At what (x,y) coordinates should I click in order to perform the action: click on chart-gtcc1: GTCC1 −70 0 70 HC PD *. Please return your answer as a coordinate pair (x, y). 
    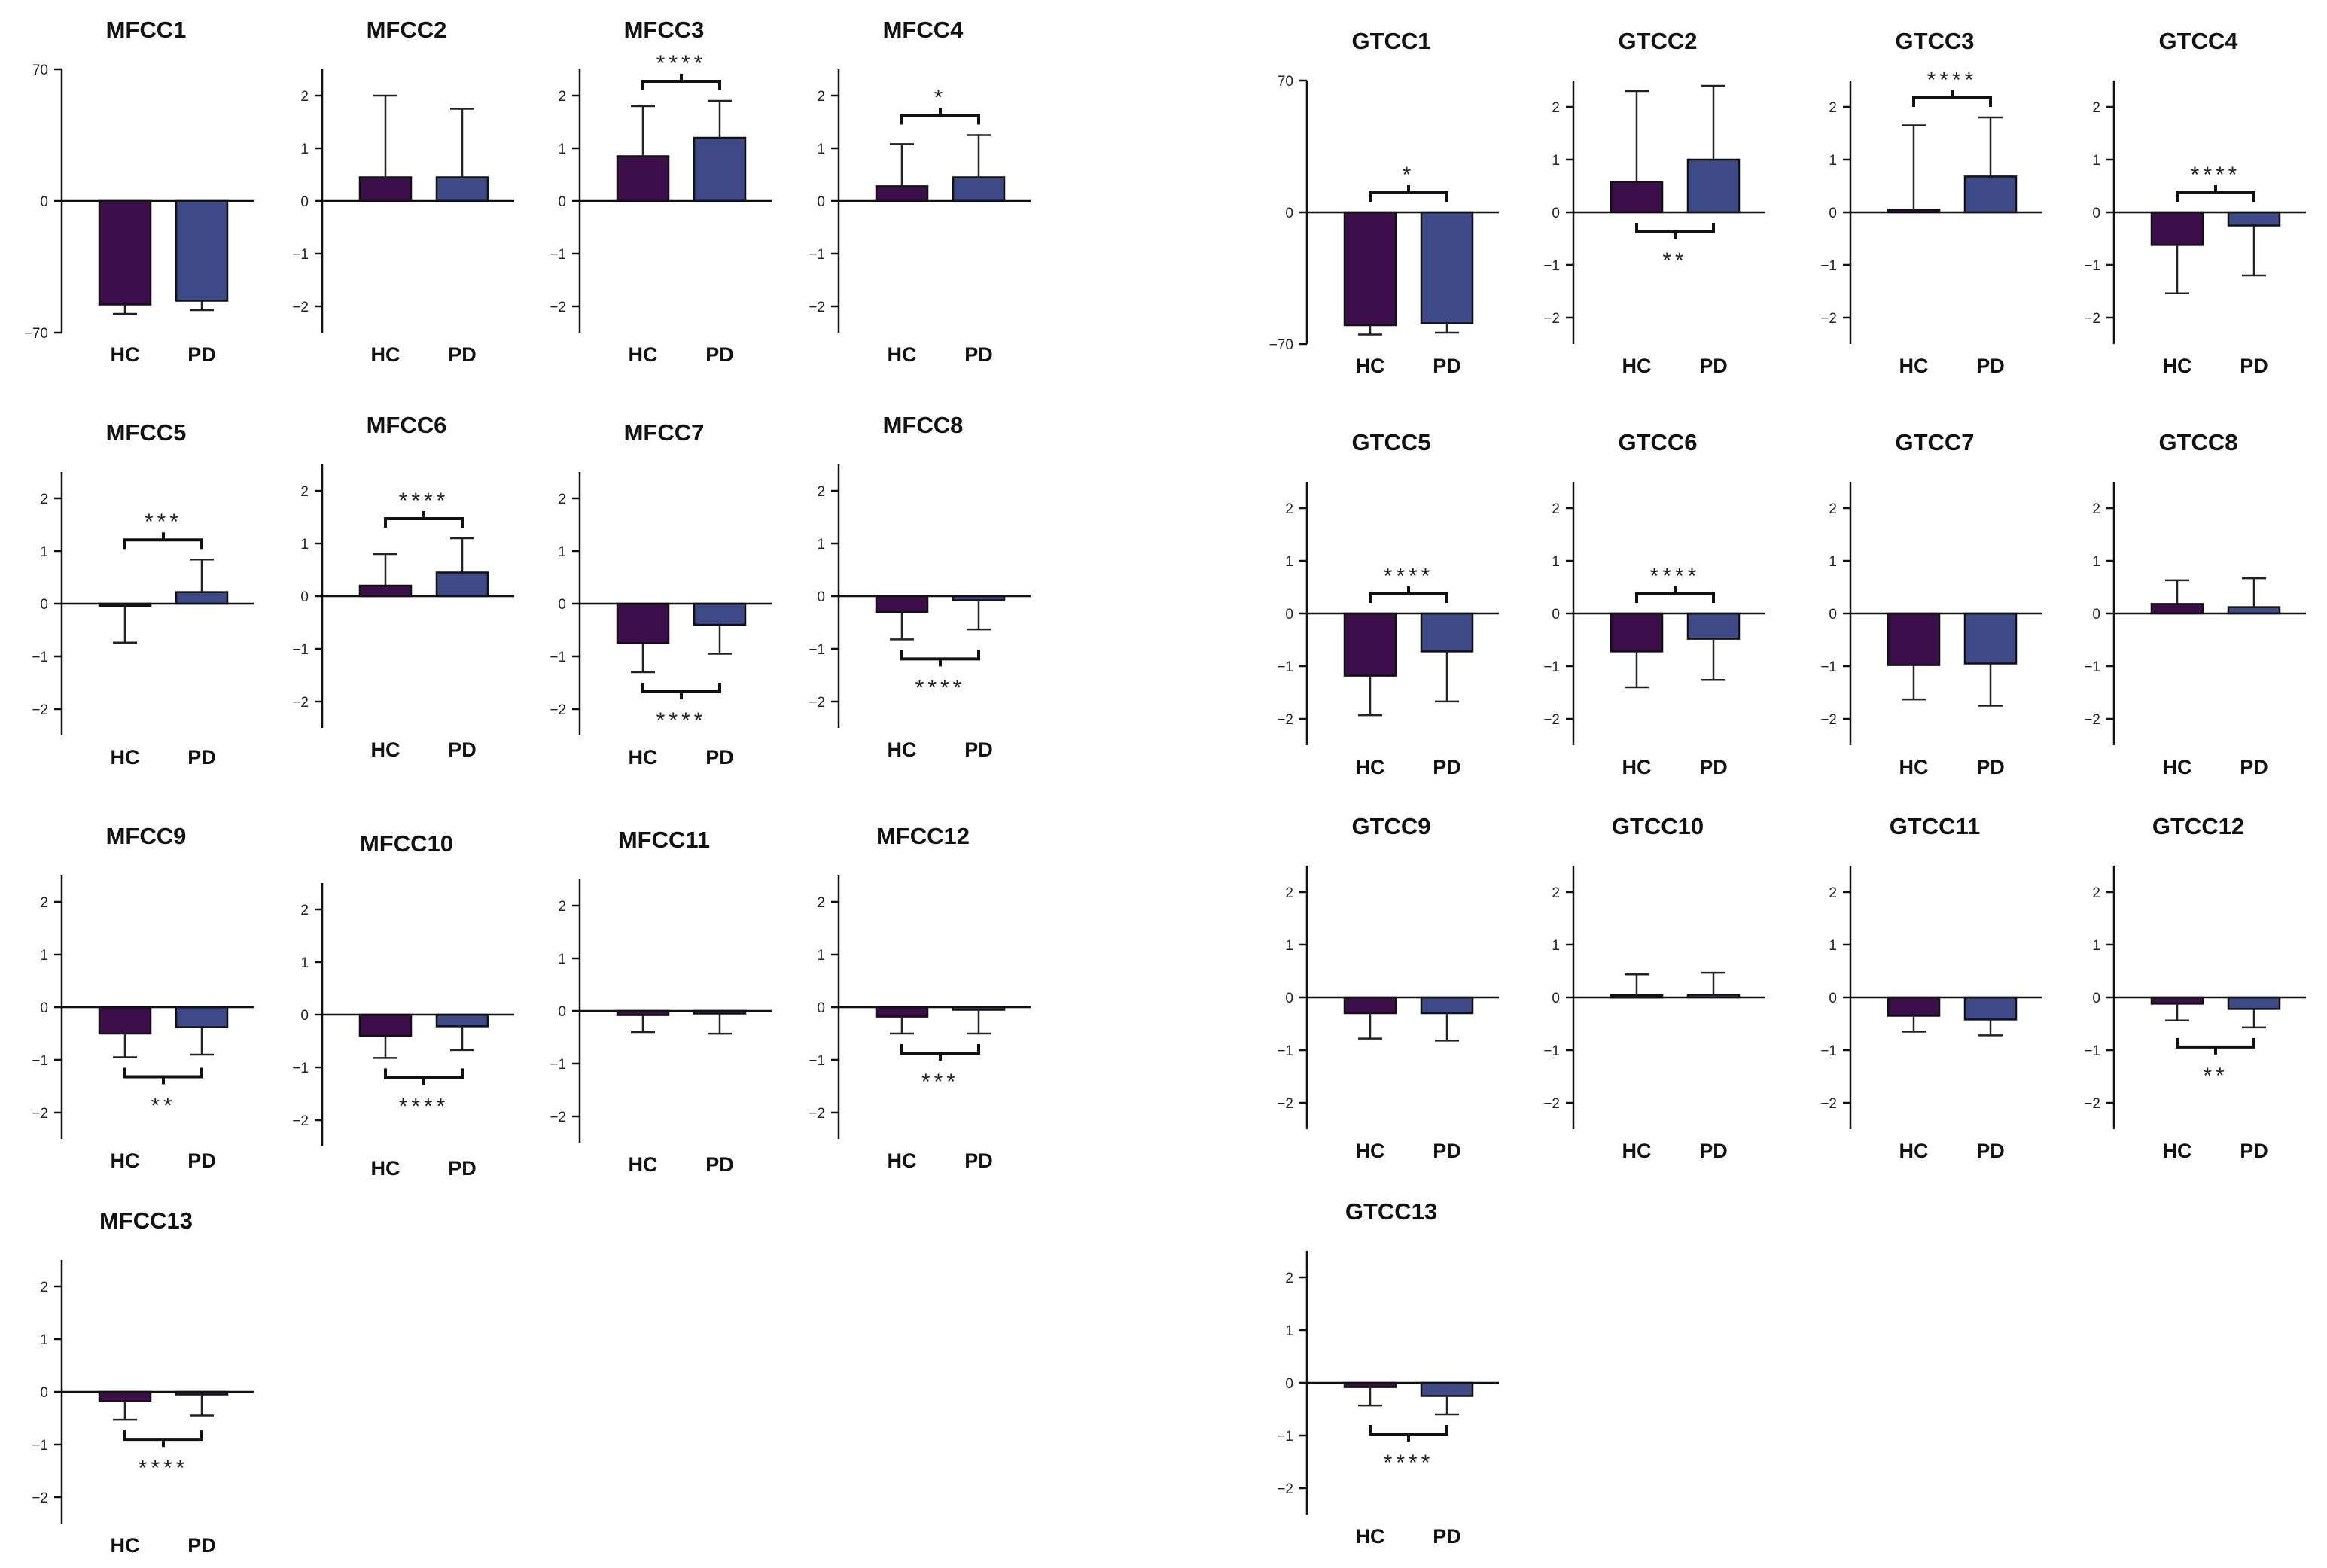
    Looking at the image, I should click on (1384, 202).